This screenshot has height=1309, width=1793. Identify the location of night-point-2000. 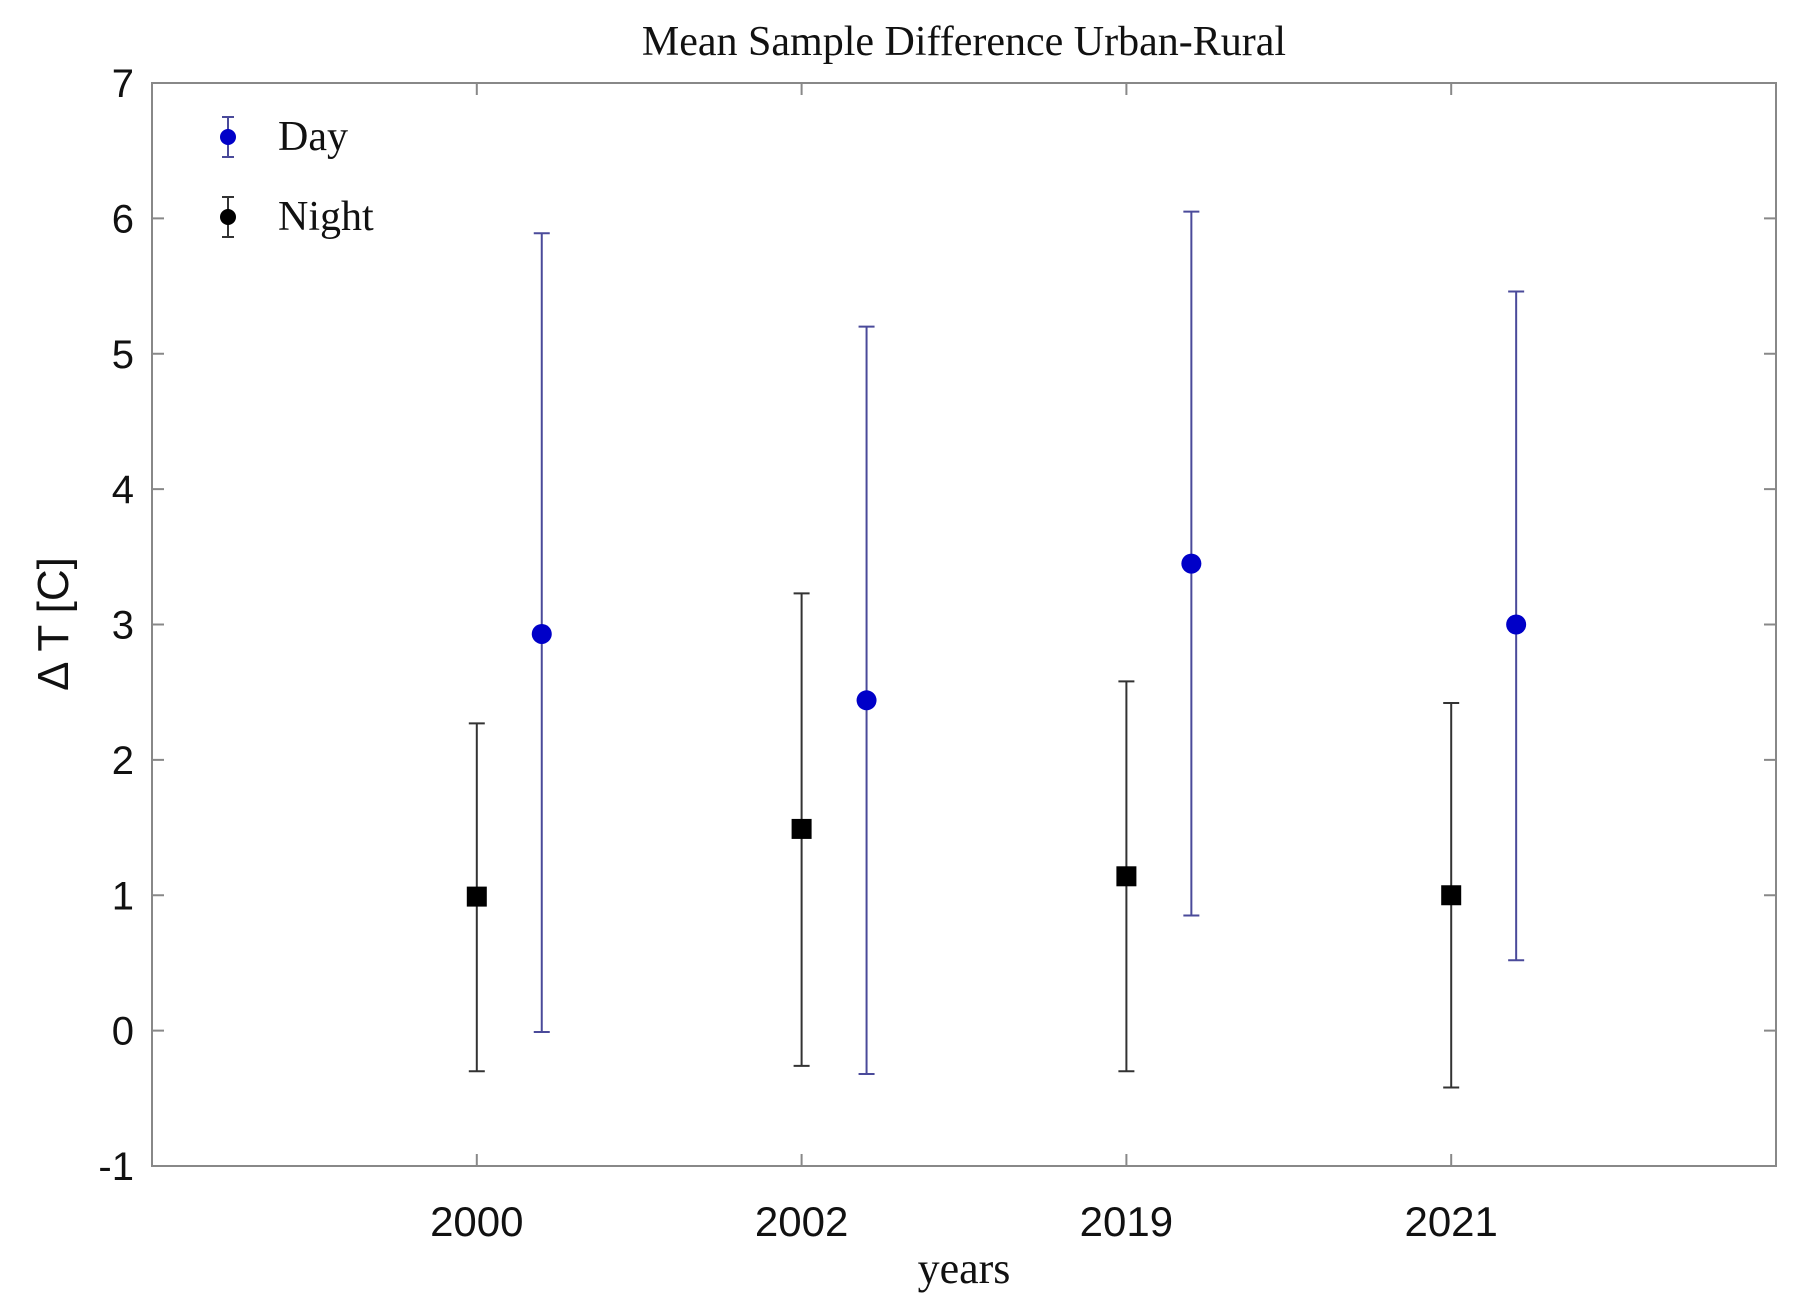
(476, 897).